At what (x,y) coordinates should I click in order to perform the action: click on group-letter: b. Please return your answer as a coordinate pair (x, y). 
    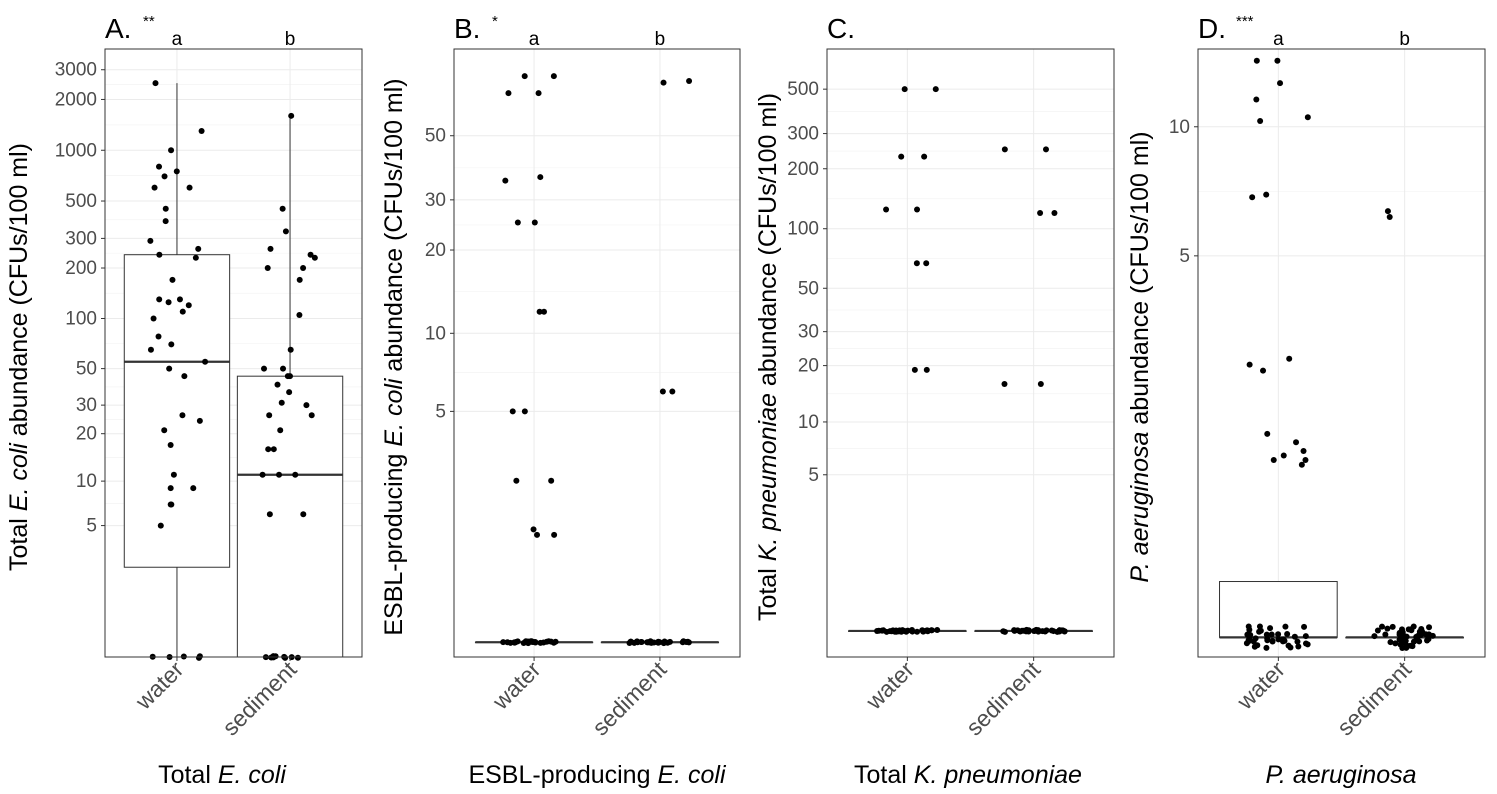
    Looking at the image, I should click on (1404, 39).